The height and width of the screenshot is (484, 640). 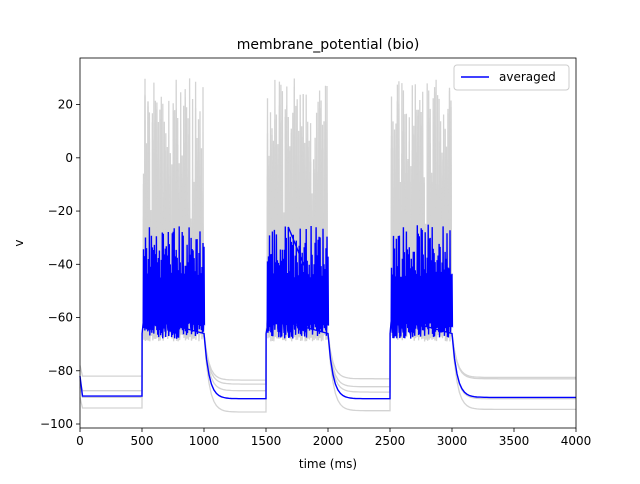 I want to click on y-tick-label: −80, so click(x=60, y=371).